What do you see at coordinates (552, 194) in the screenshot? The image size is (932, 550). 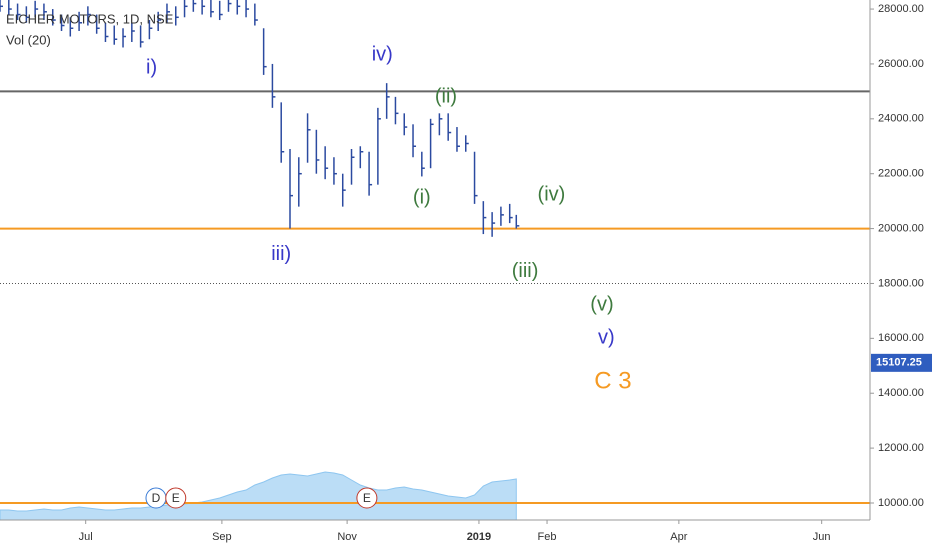 I see `wave-label: (iv)` at bounding box center [552, 194].